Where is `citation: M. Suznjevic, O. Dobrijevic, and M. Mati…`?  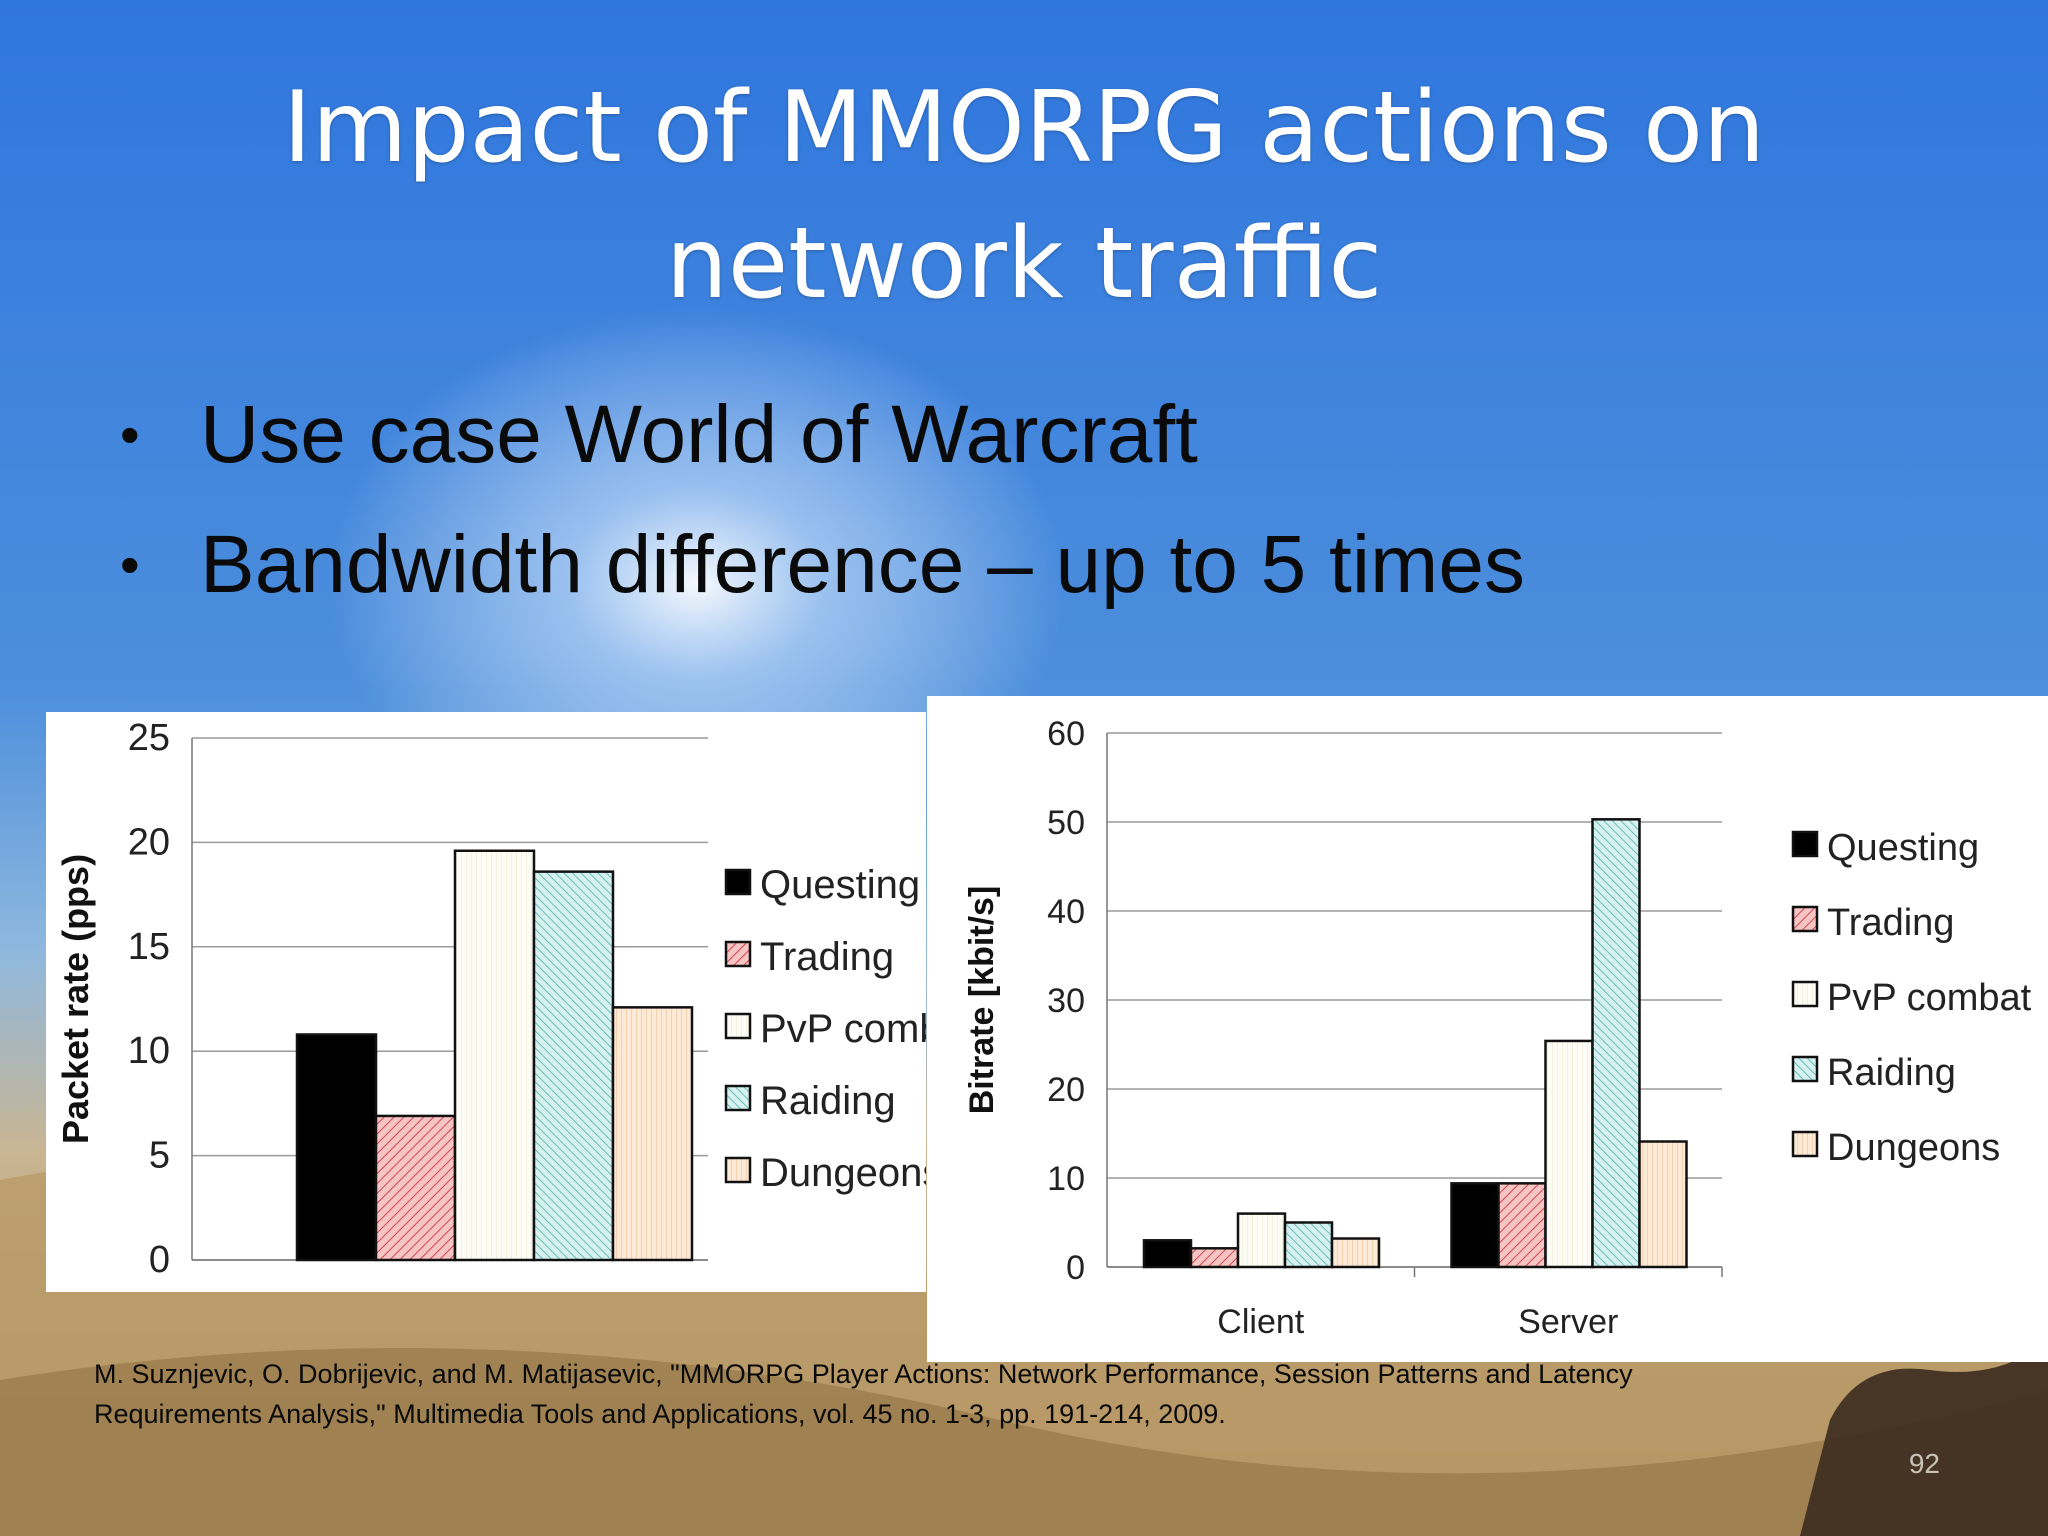 citation: M. Suznjevic, O. Dobrijevic, and M. Mati… is located at coordinates (1004, 1394).